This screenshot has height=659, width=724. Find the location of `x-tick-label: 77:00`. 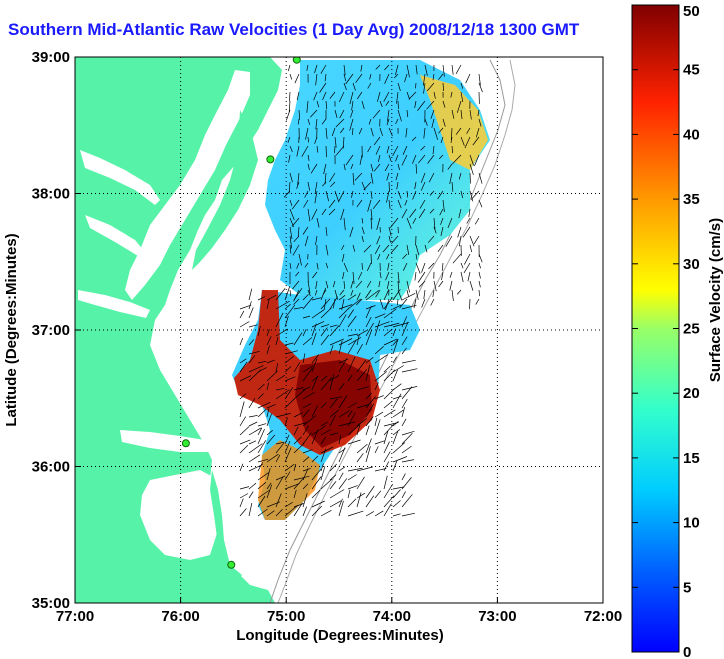

x-tick-label: 77:00 is located at coordinates (75, 616).